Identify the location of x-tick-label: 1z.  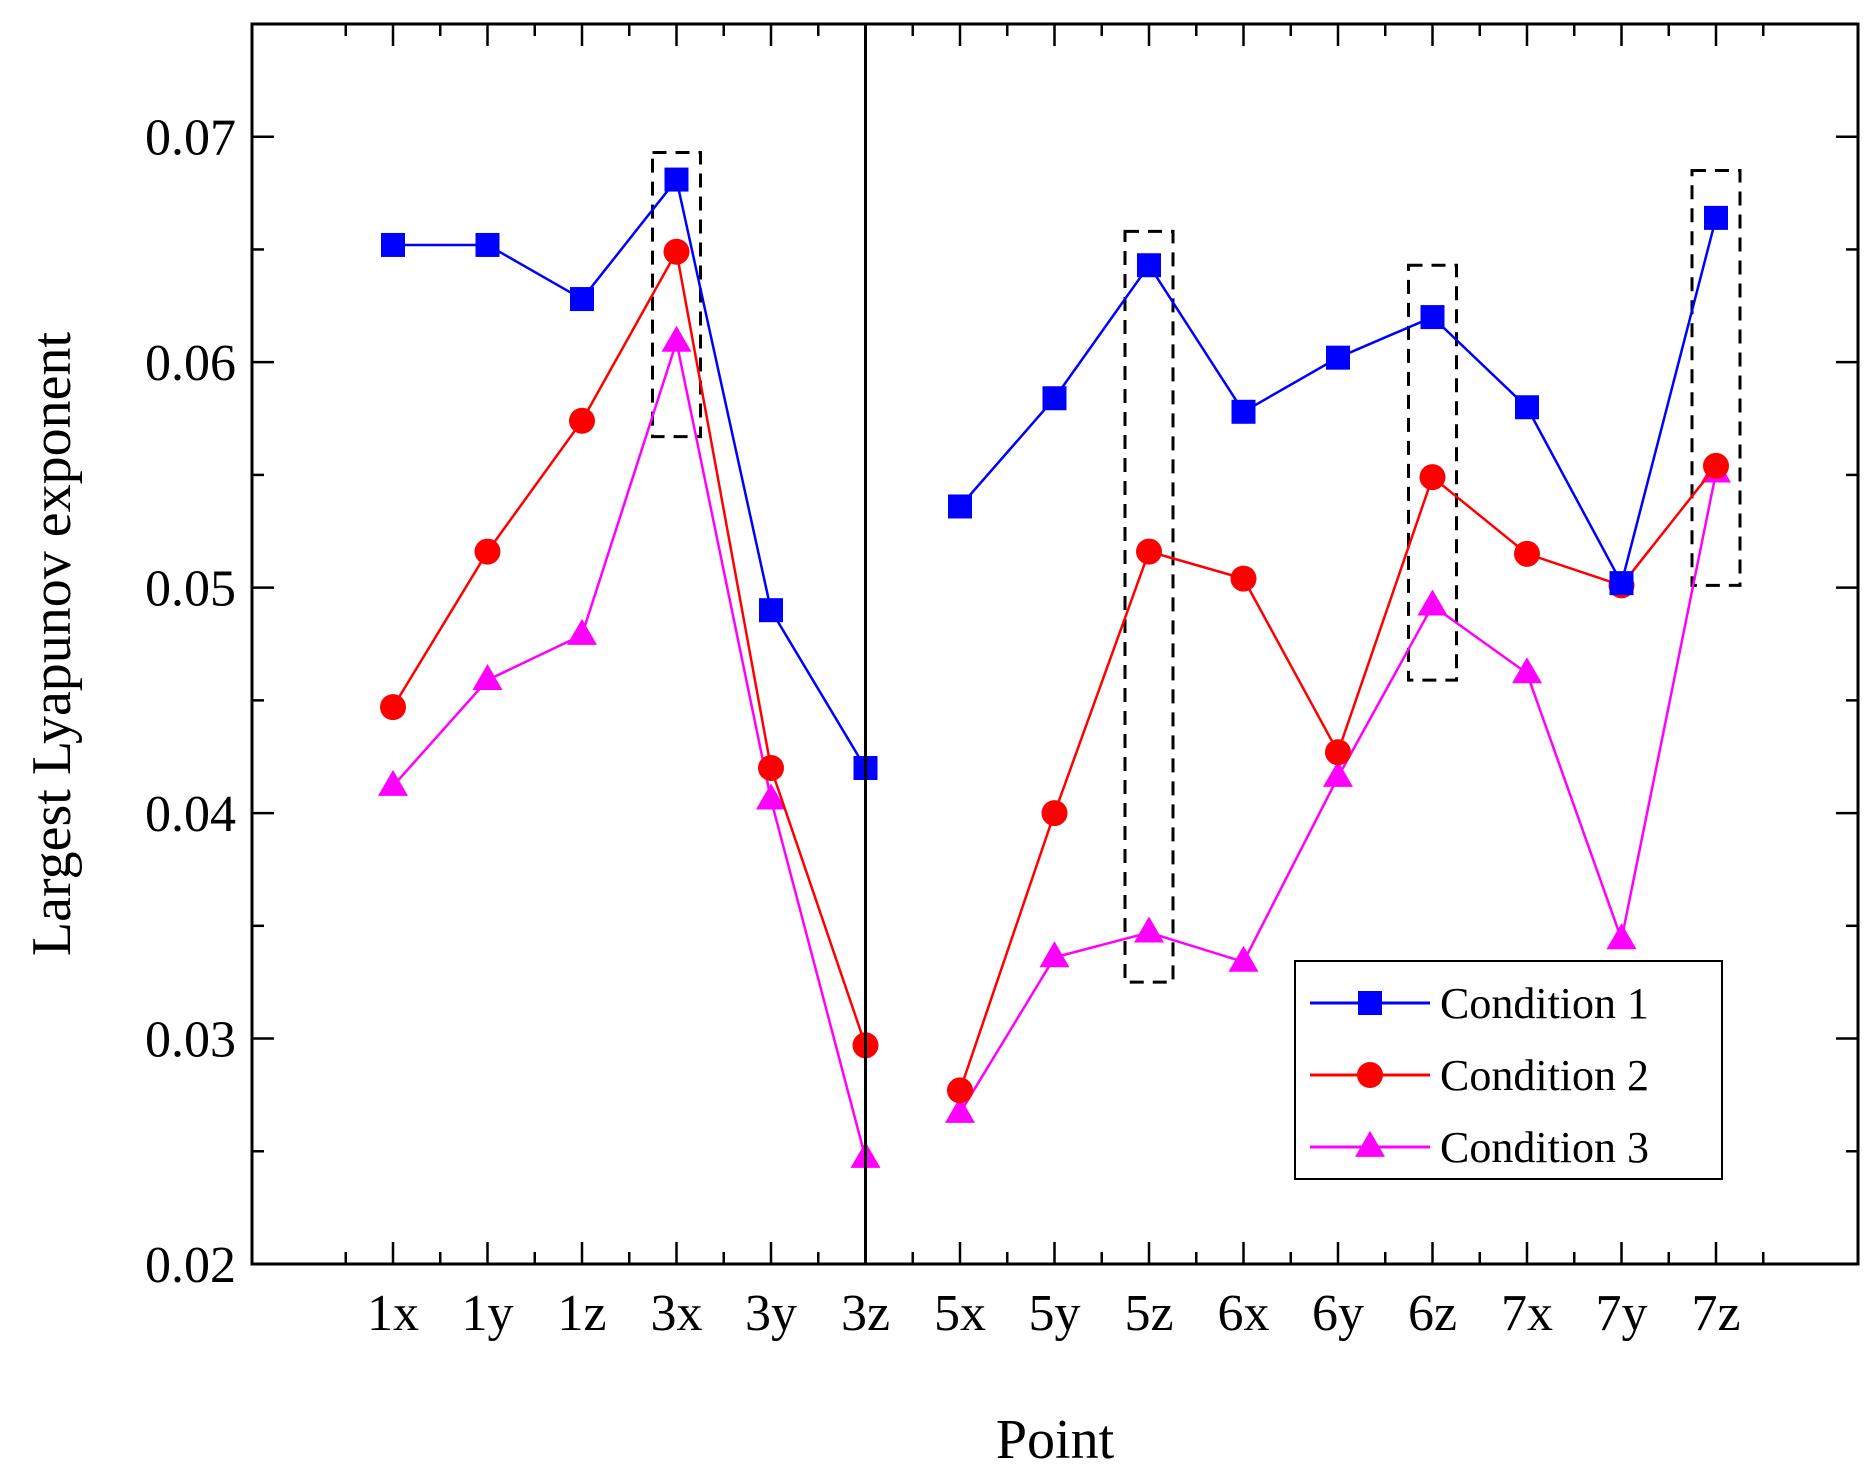
(581, 1313).